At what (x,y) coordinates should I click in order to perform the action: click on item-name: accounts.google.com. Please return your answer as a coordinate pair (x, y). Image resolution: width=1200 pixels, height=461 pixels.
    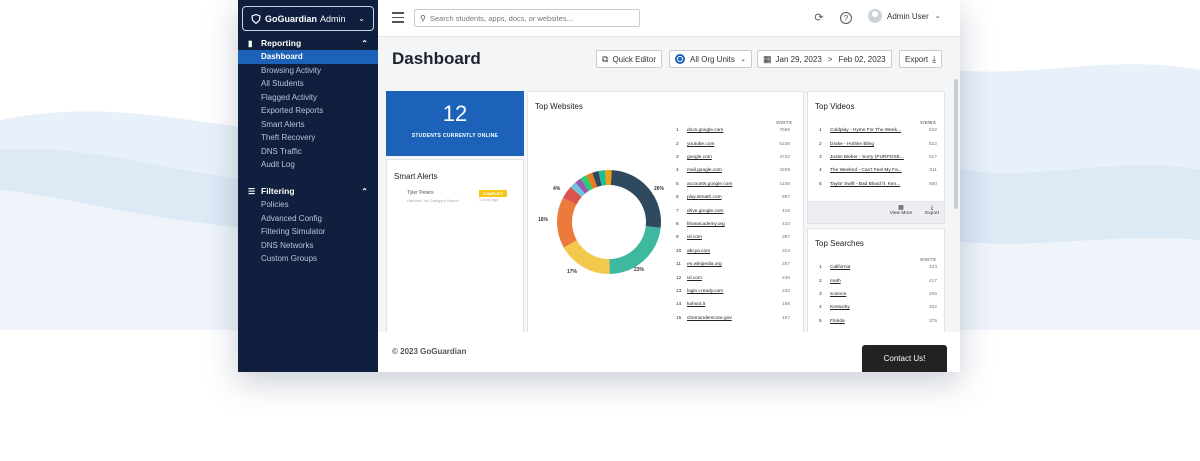
    Looking at the image, I should click on (710, 184).